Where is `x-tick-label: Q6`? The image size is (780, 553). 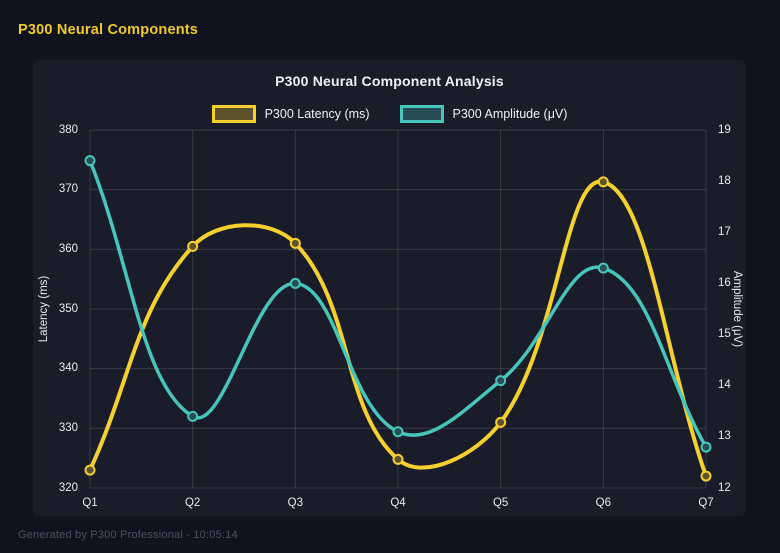
x-tick-label: Q6 is located at coordinates (603, 503).